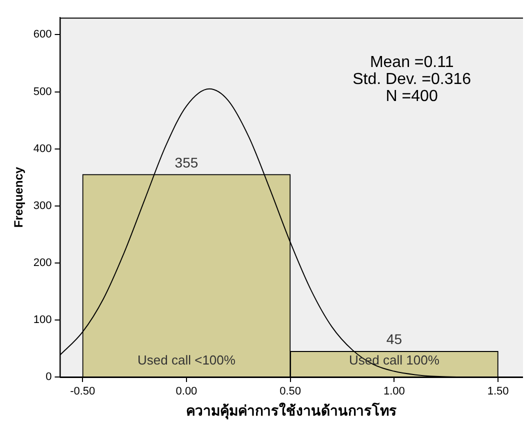 Image resolution: width=531 pixels, height=430 pixels. Describe the element at coordinates (394, 339) in the screenshot. I see `data-label: 45` at that location.